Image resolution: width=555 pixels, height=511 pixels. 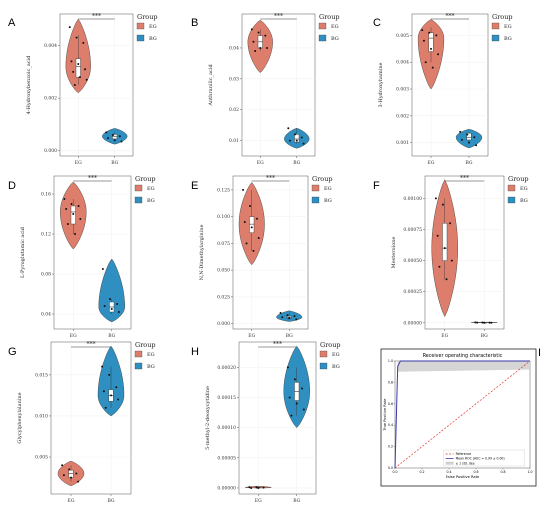 I want to click on roc-title: Receiver operating characteristic, so click(x=463, y=356).